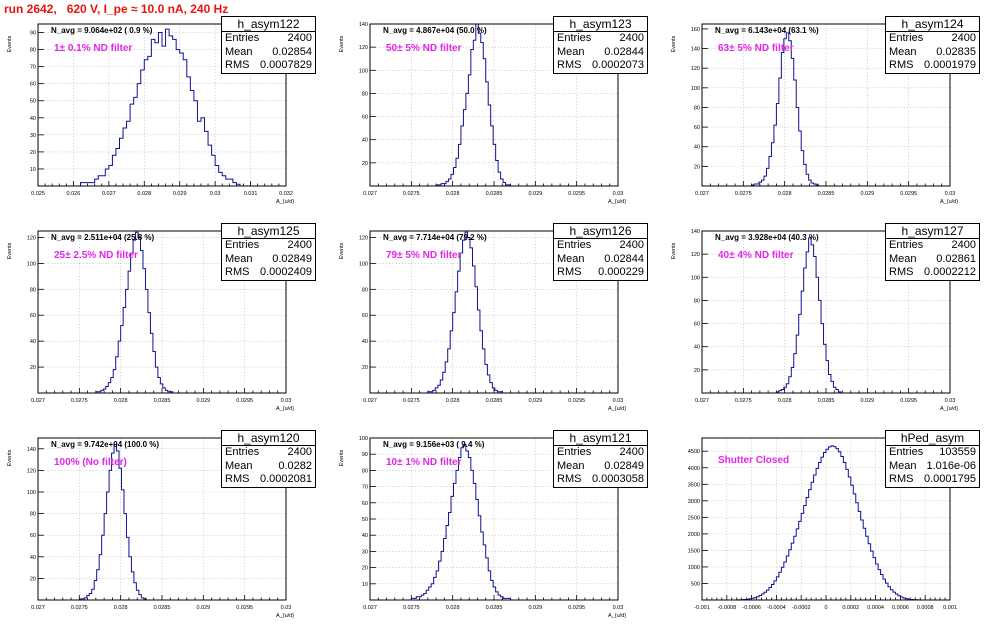 The height and width of the screenshot is (635, 996). What do you see at coordinates (776, 608) in the screenshot?
I see `x-tick-label: -0.0004` at bounding box center [776, 608].